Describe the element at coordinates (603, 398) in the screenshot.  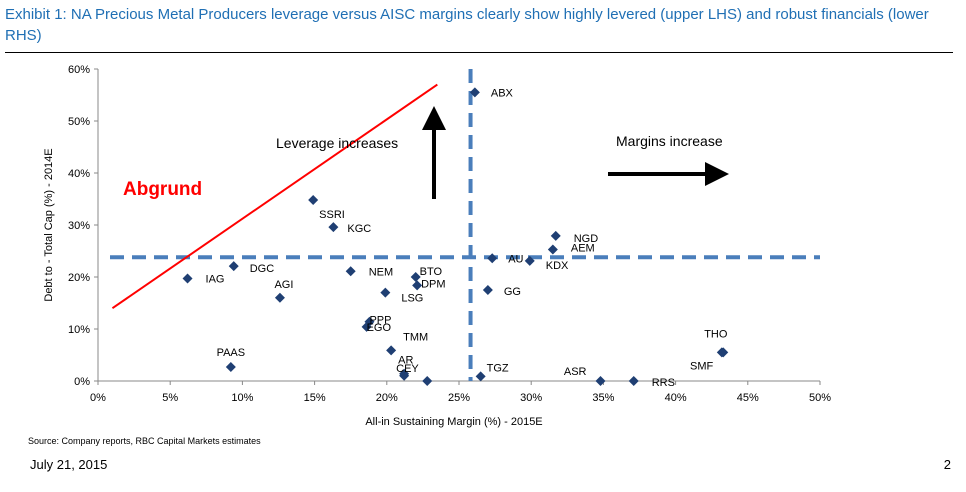
I see `x-tick-label: 35%` at that location.